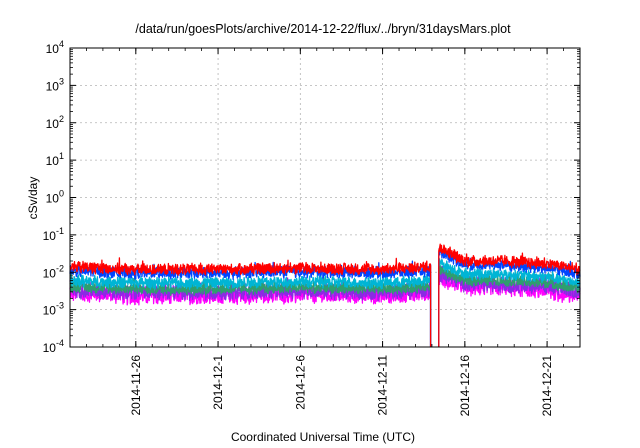 The image size is (640, 448). What do you see at coordinates (33, 198) in the screenshot?
I see `y-axis-label: cSv/day` at bounding box center [33, 198].